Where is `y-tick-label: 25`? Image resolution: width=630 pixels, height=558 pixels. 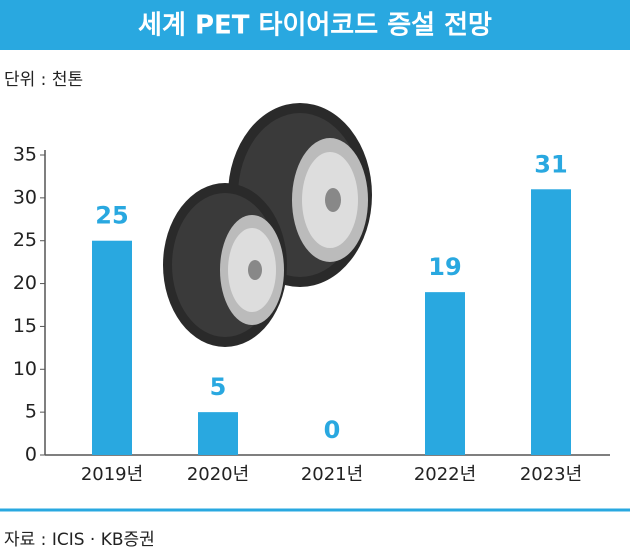
y-tick-label: 25 is located at coordinates (25, 240).